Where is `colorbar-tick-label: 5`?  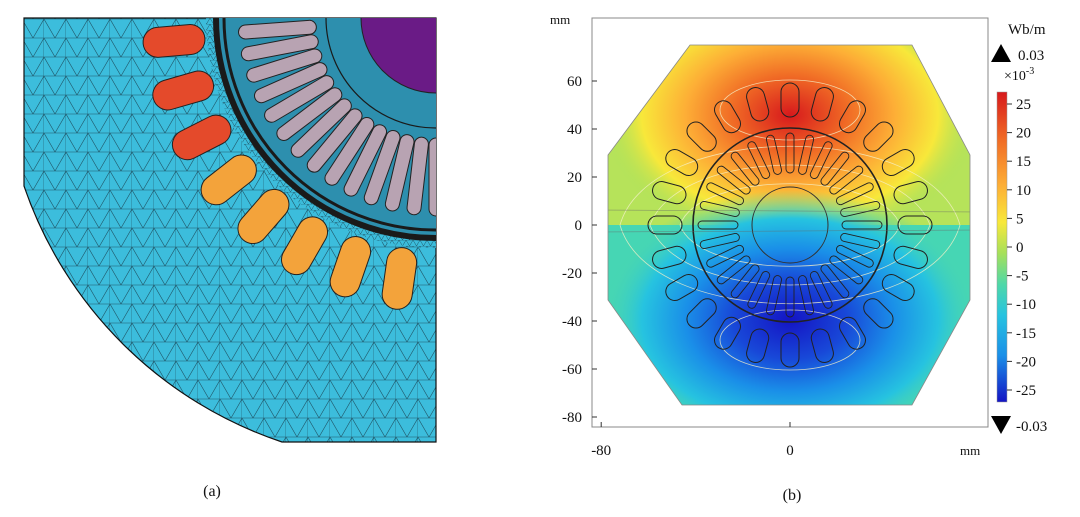
colorbar-tick-label: 5 is located at coordinates (1020, 219).